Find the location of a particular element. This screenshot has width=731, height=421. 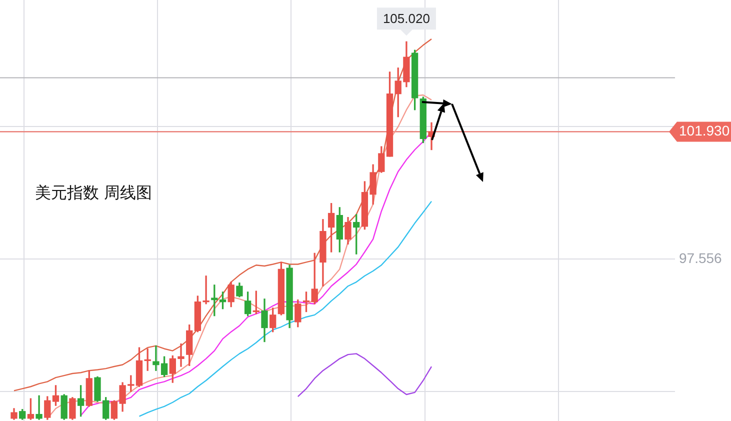

y-tick-label: 101.930 is located at coordinates (704, 130).